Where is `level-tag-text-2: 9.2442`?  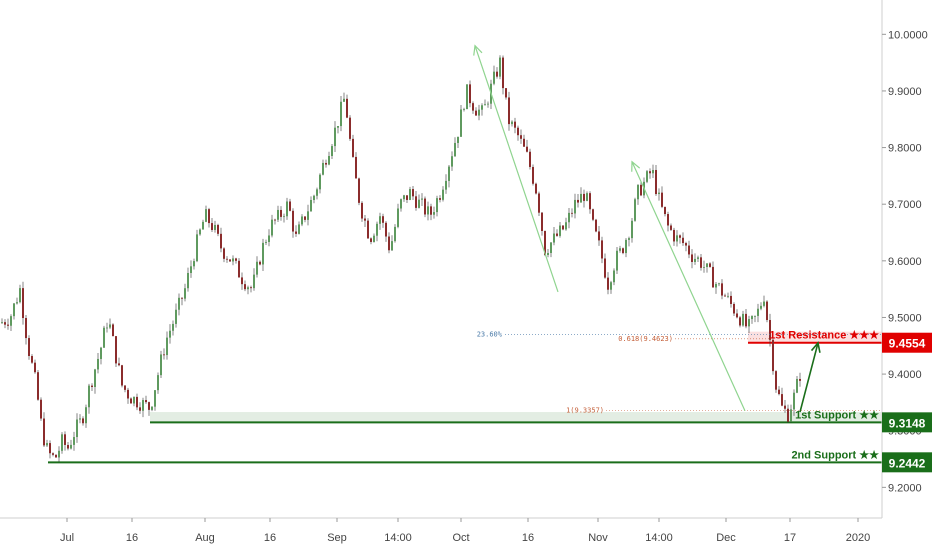
level-tag-text-2: 9.2442 is located at coordinates (907, 463).